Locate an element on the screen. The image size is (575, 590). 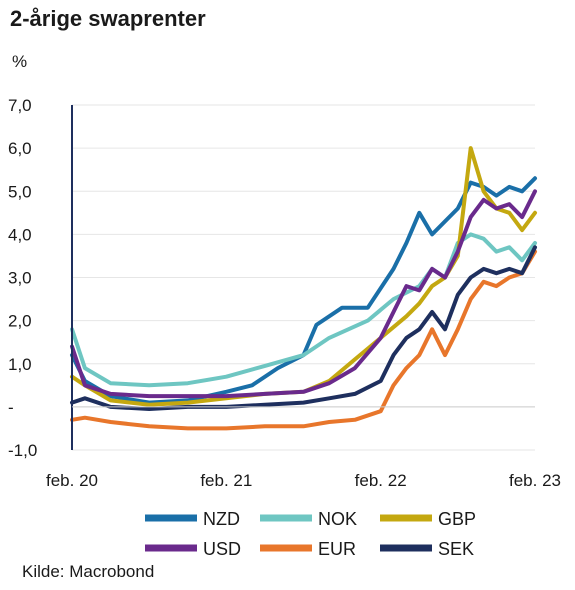
y-tick-labels: 7,0 6,0 5,0 4,0 3,0 2,0 1,0 - -1,0 is located at coordinates (22, 278).